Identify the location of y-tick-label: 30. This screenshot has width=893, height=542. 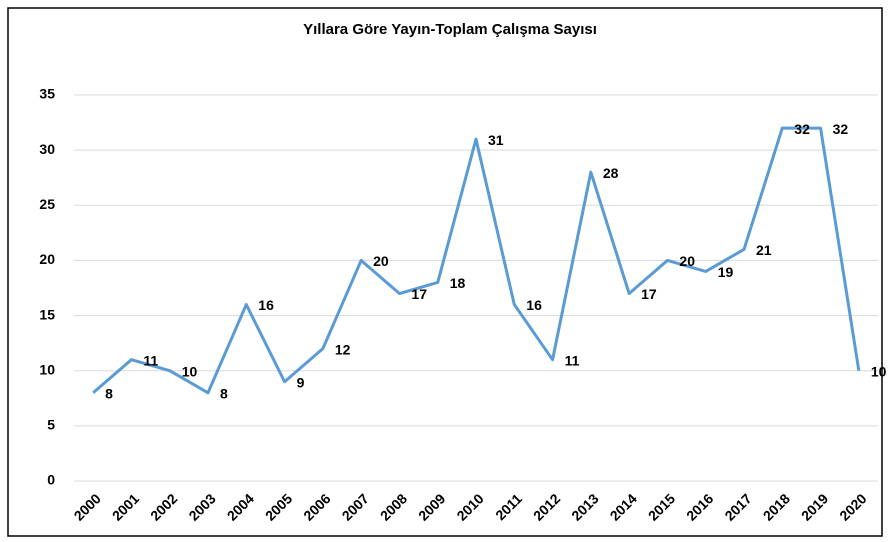
(47, 149).